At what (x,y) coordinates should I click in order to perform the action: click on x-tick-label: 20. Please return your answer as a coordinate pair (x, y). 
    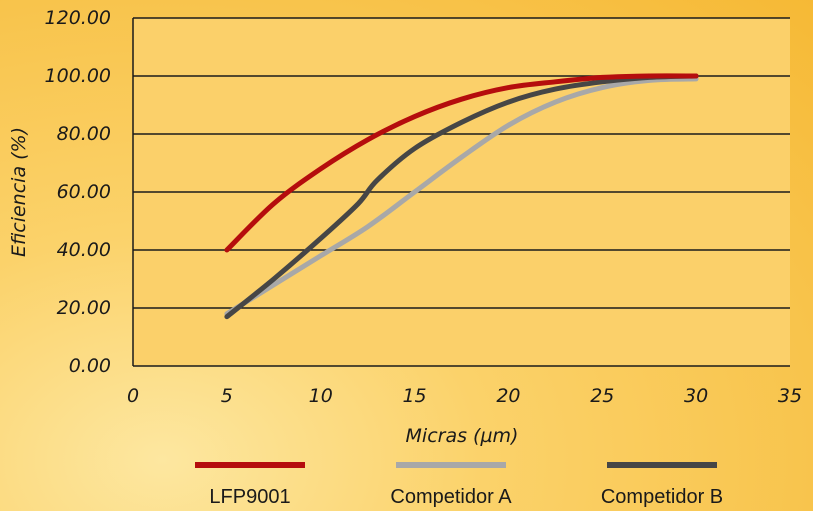
    Looking at the image, I should click on (508, 396).